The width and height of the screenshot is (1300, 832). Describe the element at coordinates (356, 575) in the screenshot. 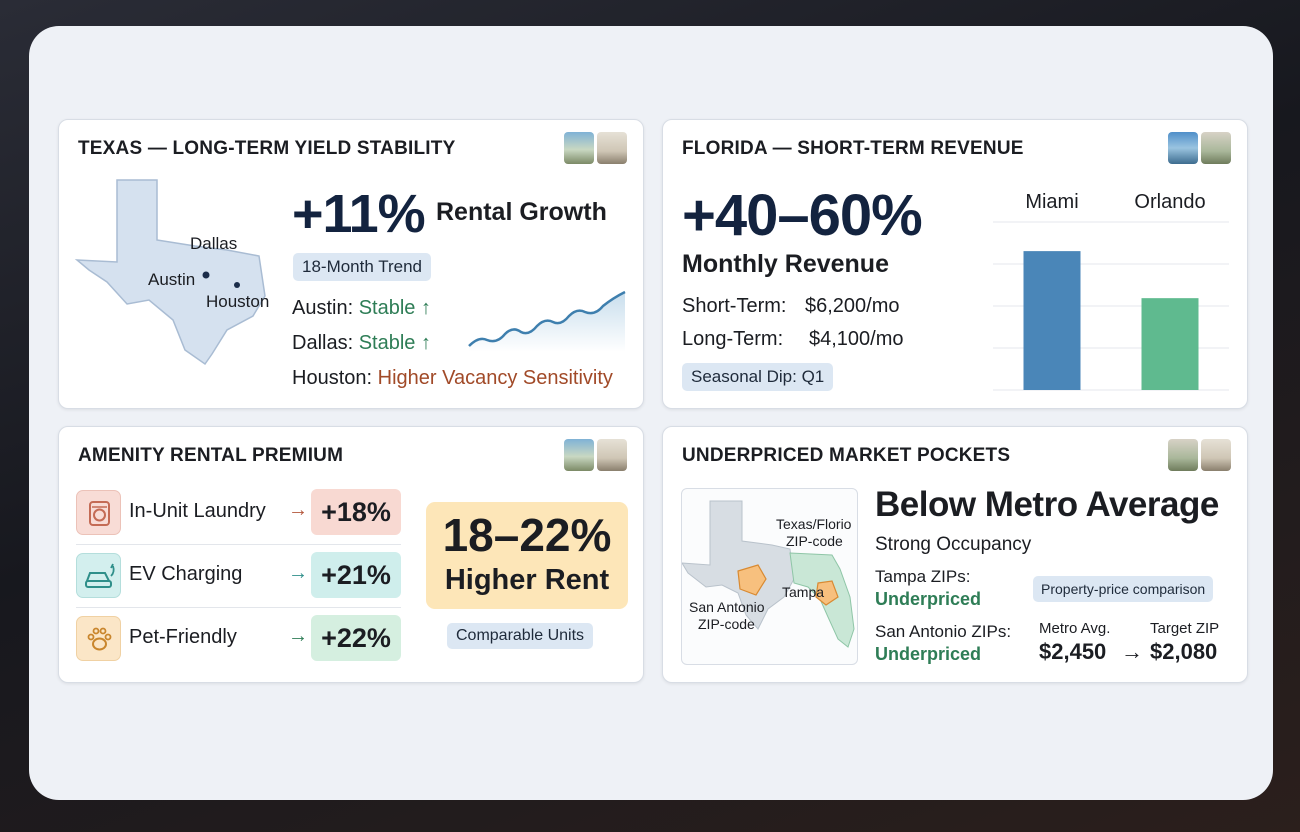

I see `amenity-value-badge: +21%` at that location.